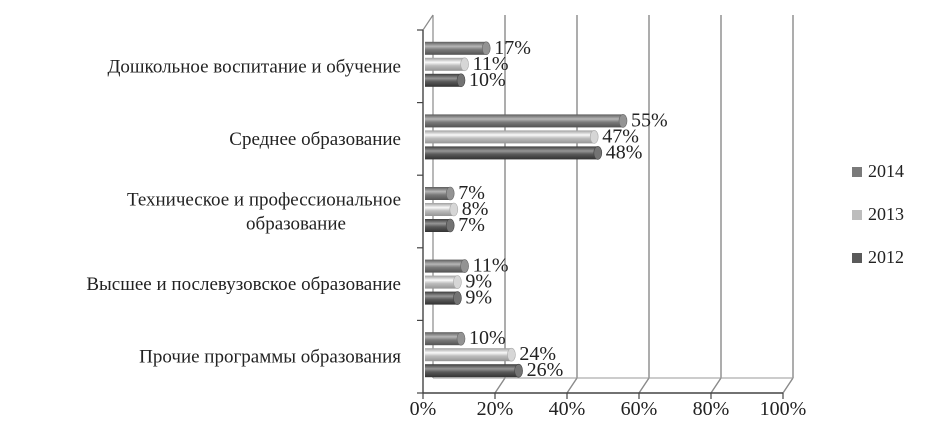  Describe the element at coordinates (857, 258) in the screenshot. I see `legend-swatch-2012` at that location.